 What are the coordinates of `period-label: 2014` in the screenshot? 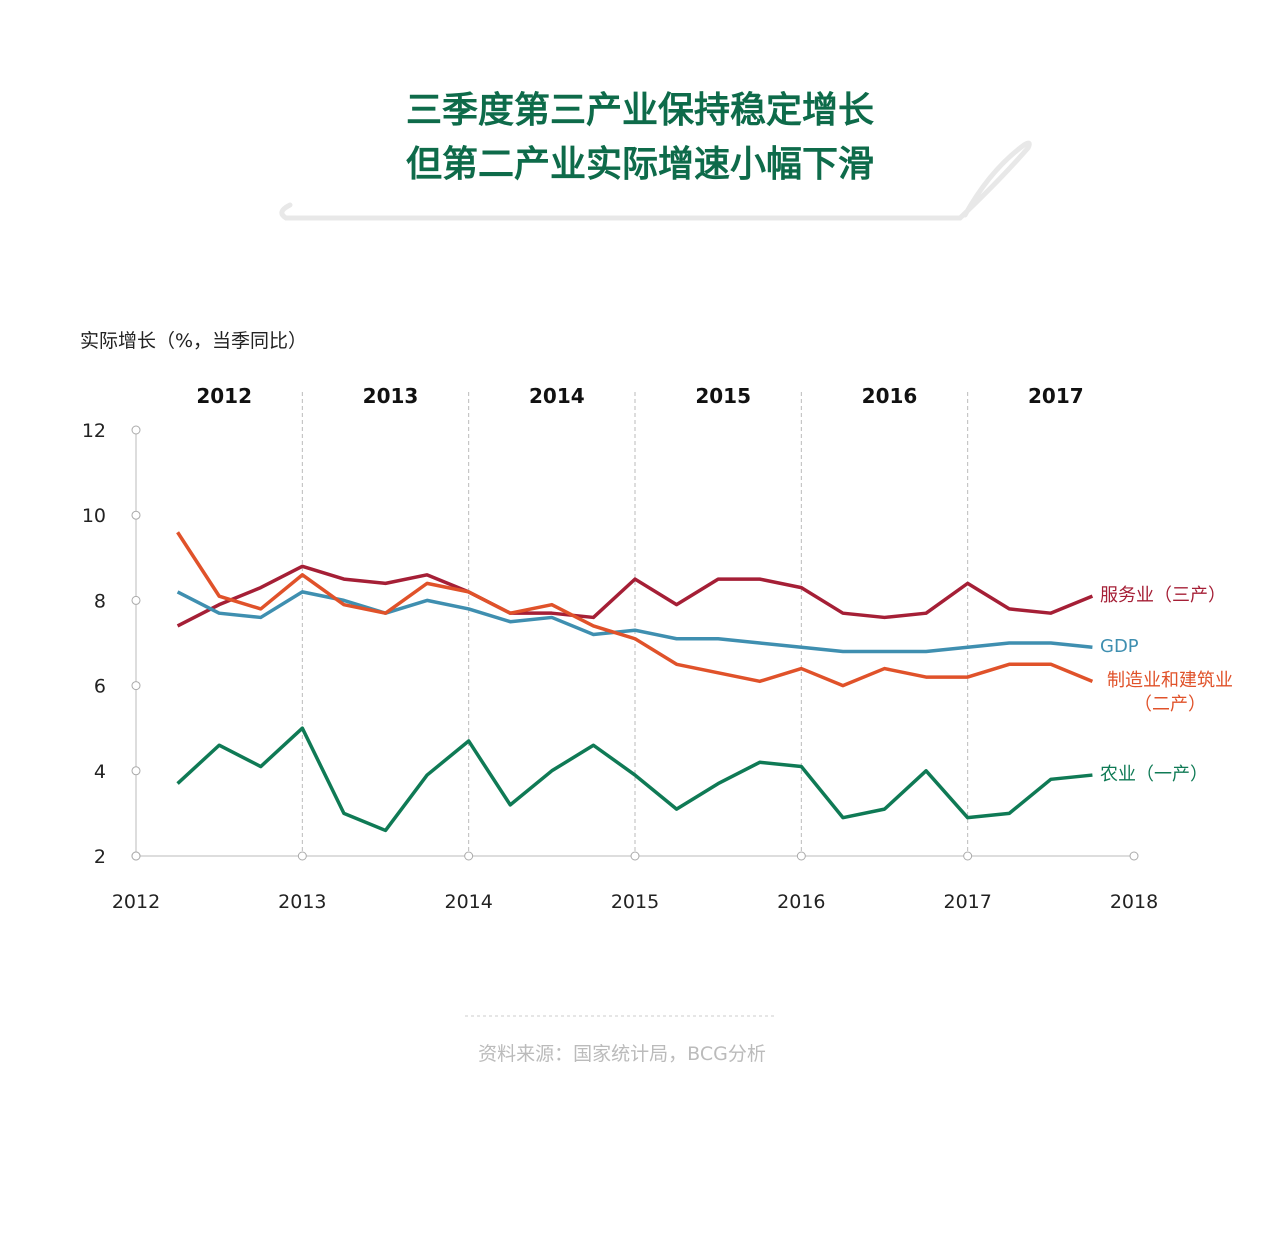 It's located at (557, 396).